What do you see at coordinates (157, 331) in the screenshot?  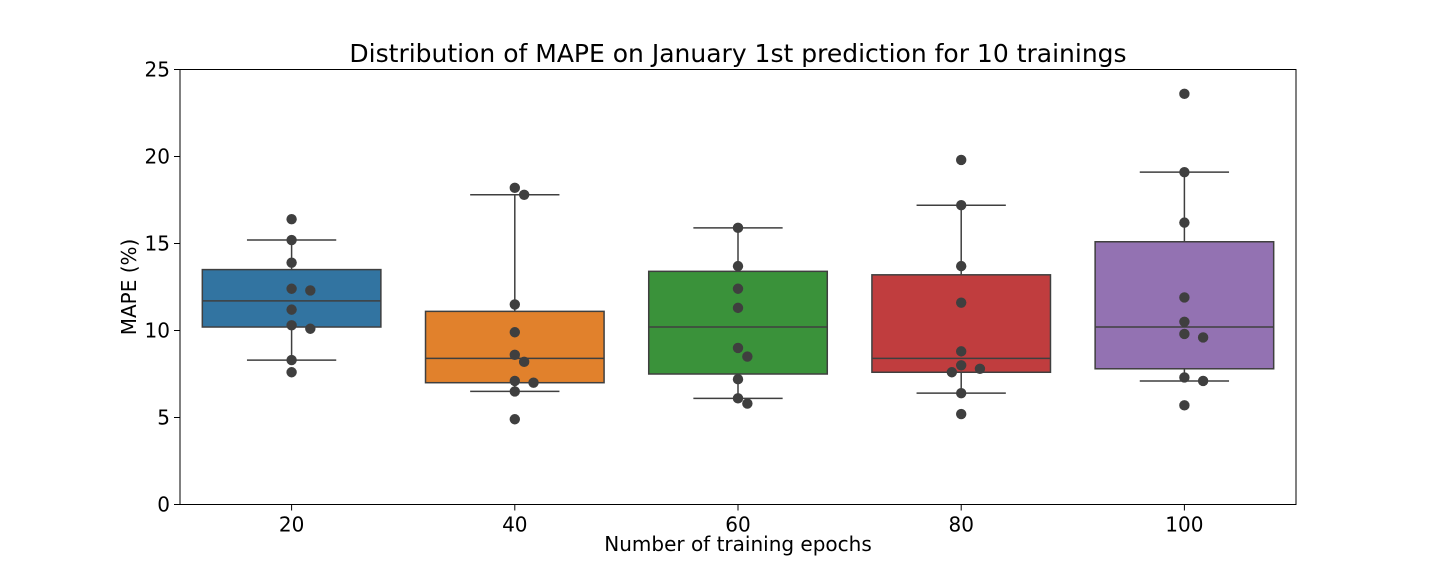 I see `y-tick-label: 10` at bounding box center [157, 331].